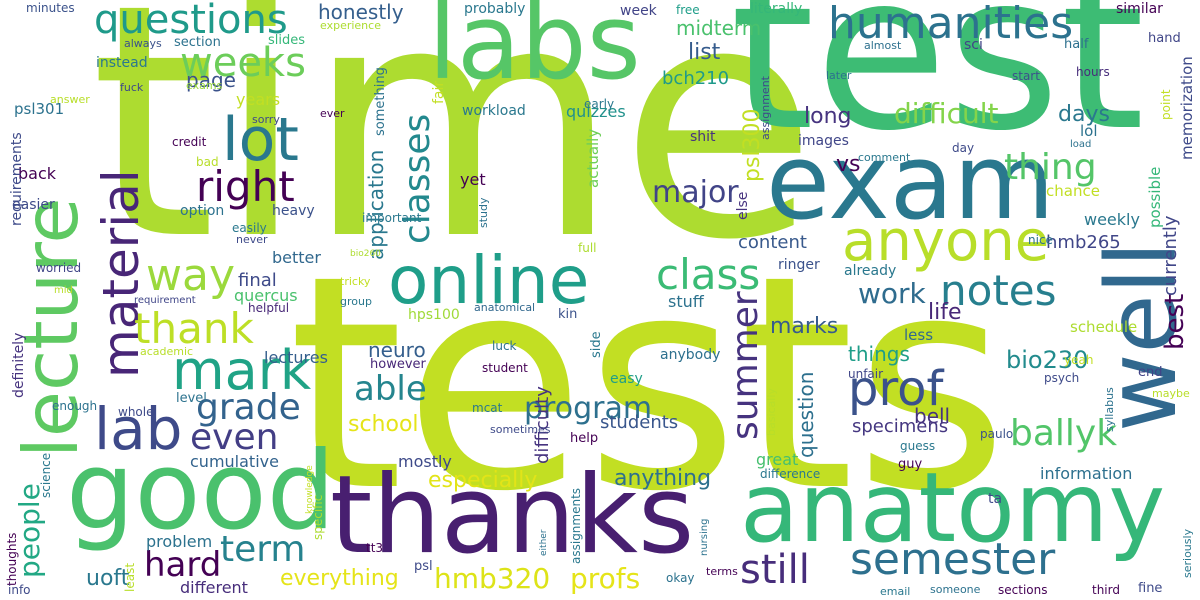 This screenshot has height=600, width=1200. I want to click on word-midterm: midterm, so click(719, 28).